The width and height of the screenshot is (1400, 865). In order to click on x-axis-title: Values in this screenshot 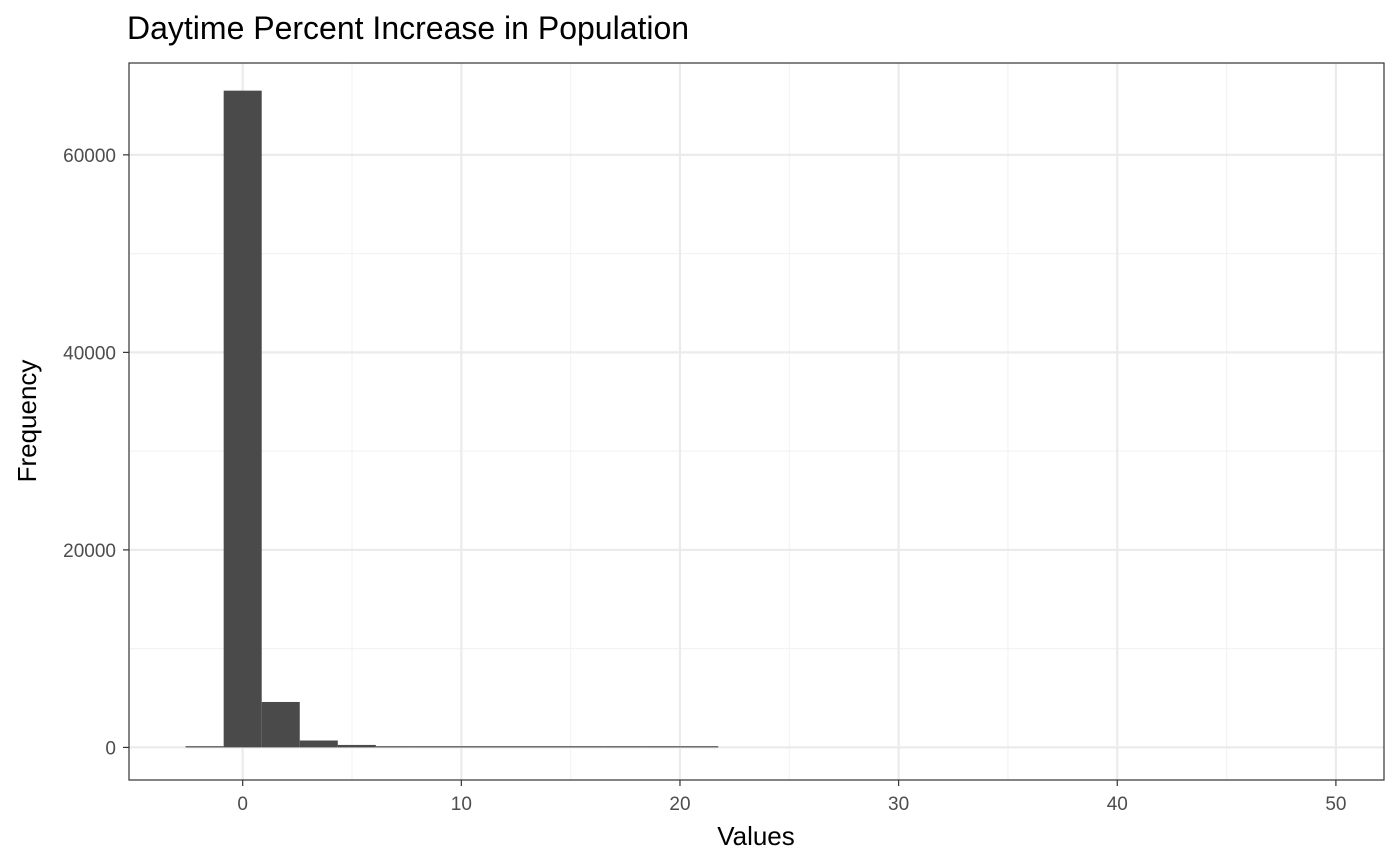, I will do `click(756, 836)`.